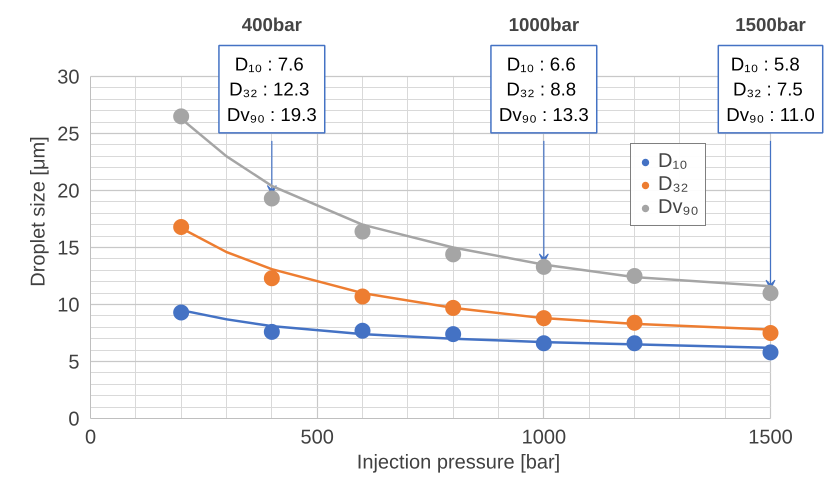  Describe the element at coordinates (770, 24) in the screenshot. I see `text: 1500bar` at that location.